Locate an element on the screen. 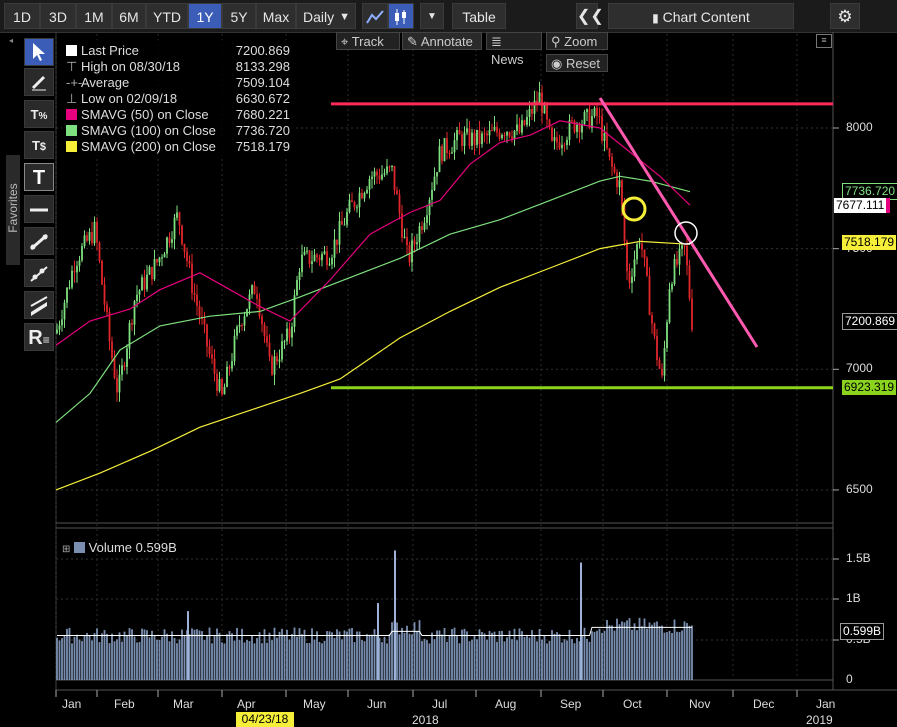 The image size is (897, 727). expand-arrow-icon: ◂ is located at coordinates (11, 40).